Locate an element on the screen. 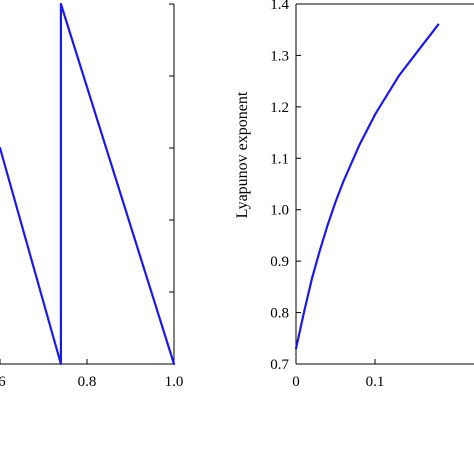  y-tick-label: 1.1 is located at coordinates (279, 159).